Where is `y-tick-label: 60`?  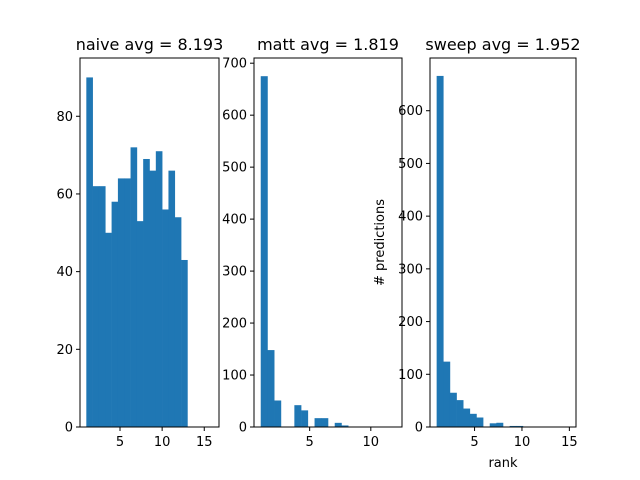 y-tick-label: 60 is located at coordinates (64, 194).